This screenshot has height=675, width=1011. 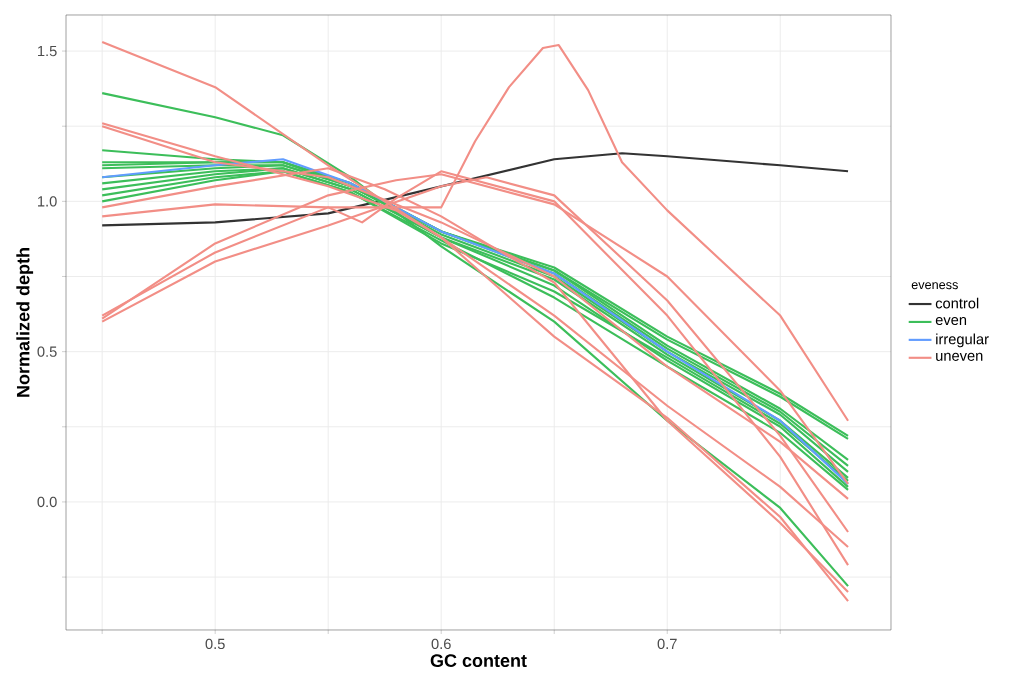 I want to click on x-tick-label: 0.6, so click(x=441, y=644).